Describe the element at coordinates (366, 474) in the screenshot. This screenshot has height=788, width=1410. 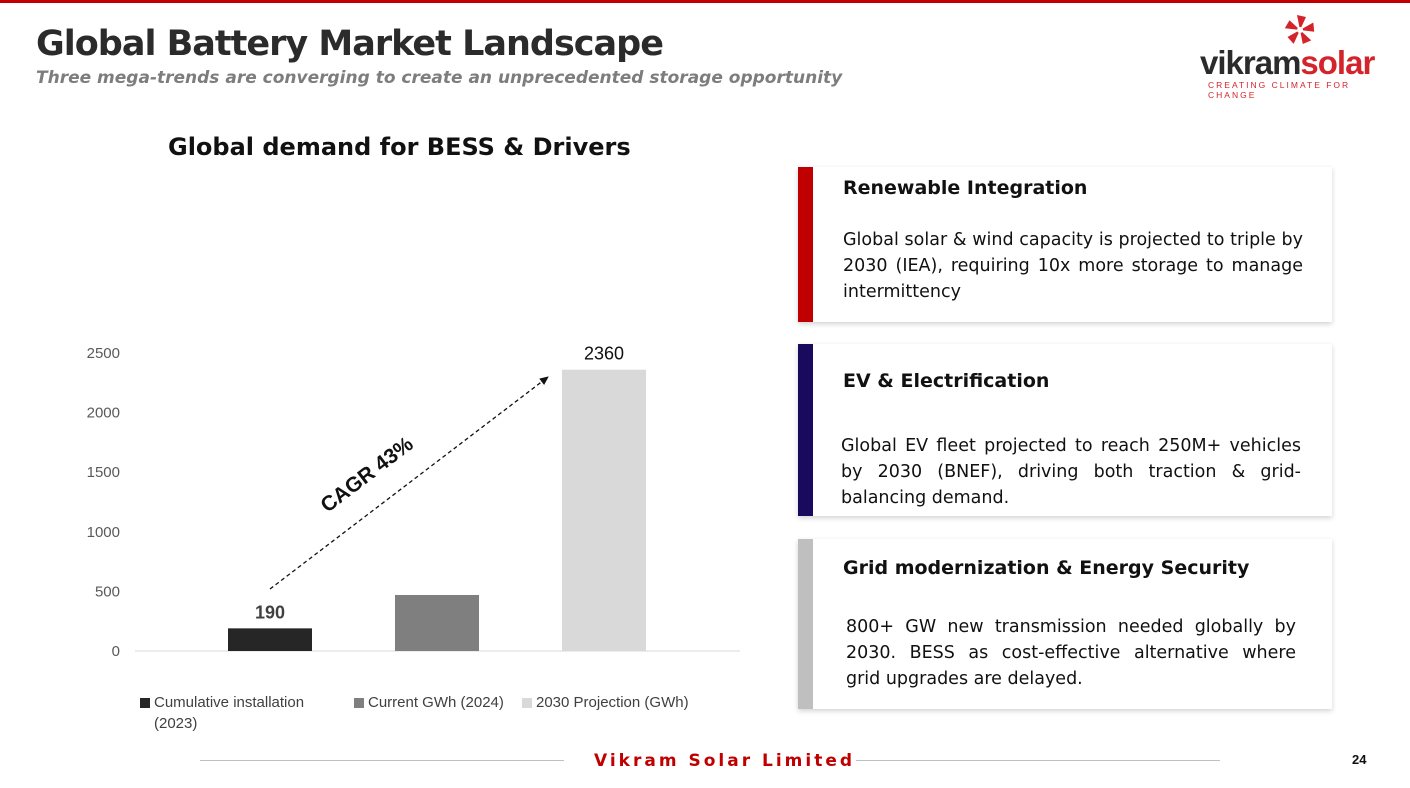
I see `cagr-annotation: CAGR 43%` at that location.